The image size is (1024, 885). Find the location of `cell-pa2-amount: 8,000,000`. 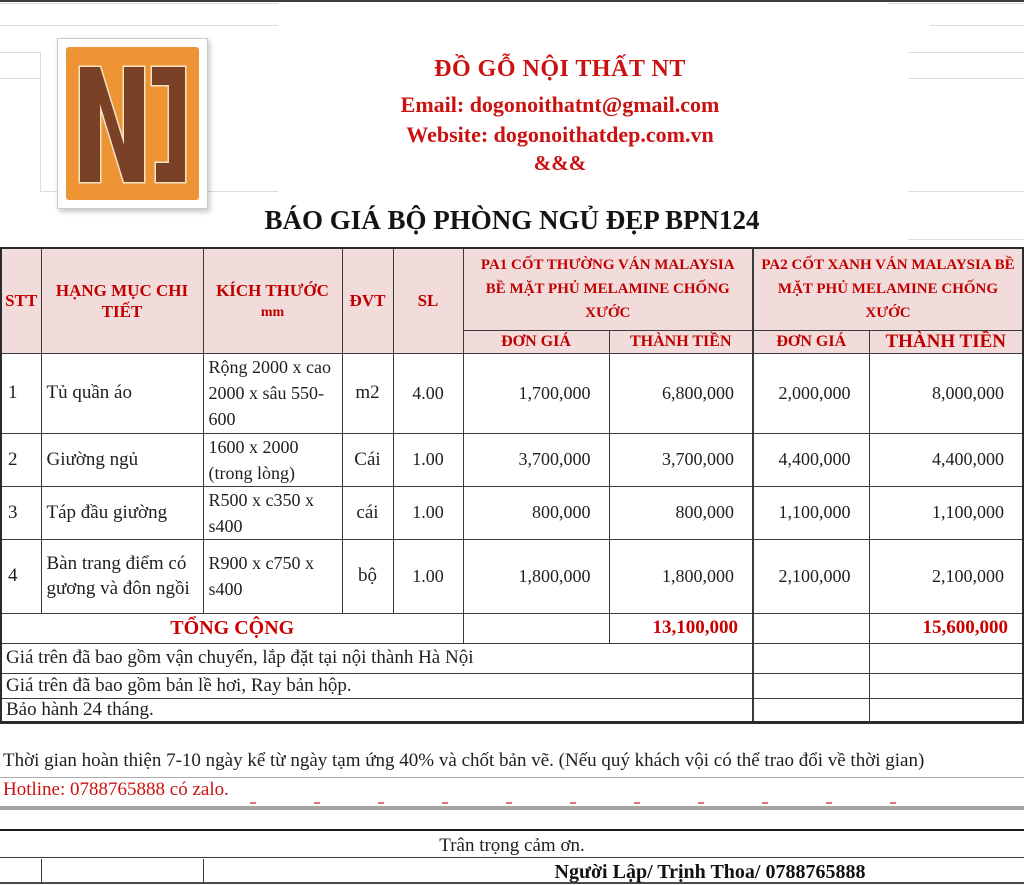

cell-pa2-amount: 8,000,000 is located at coordinates (946, 393).